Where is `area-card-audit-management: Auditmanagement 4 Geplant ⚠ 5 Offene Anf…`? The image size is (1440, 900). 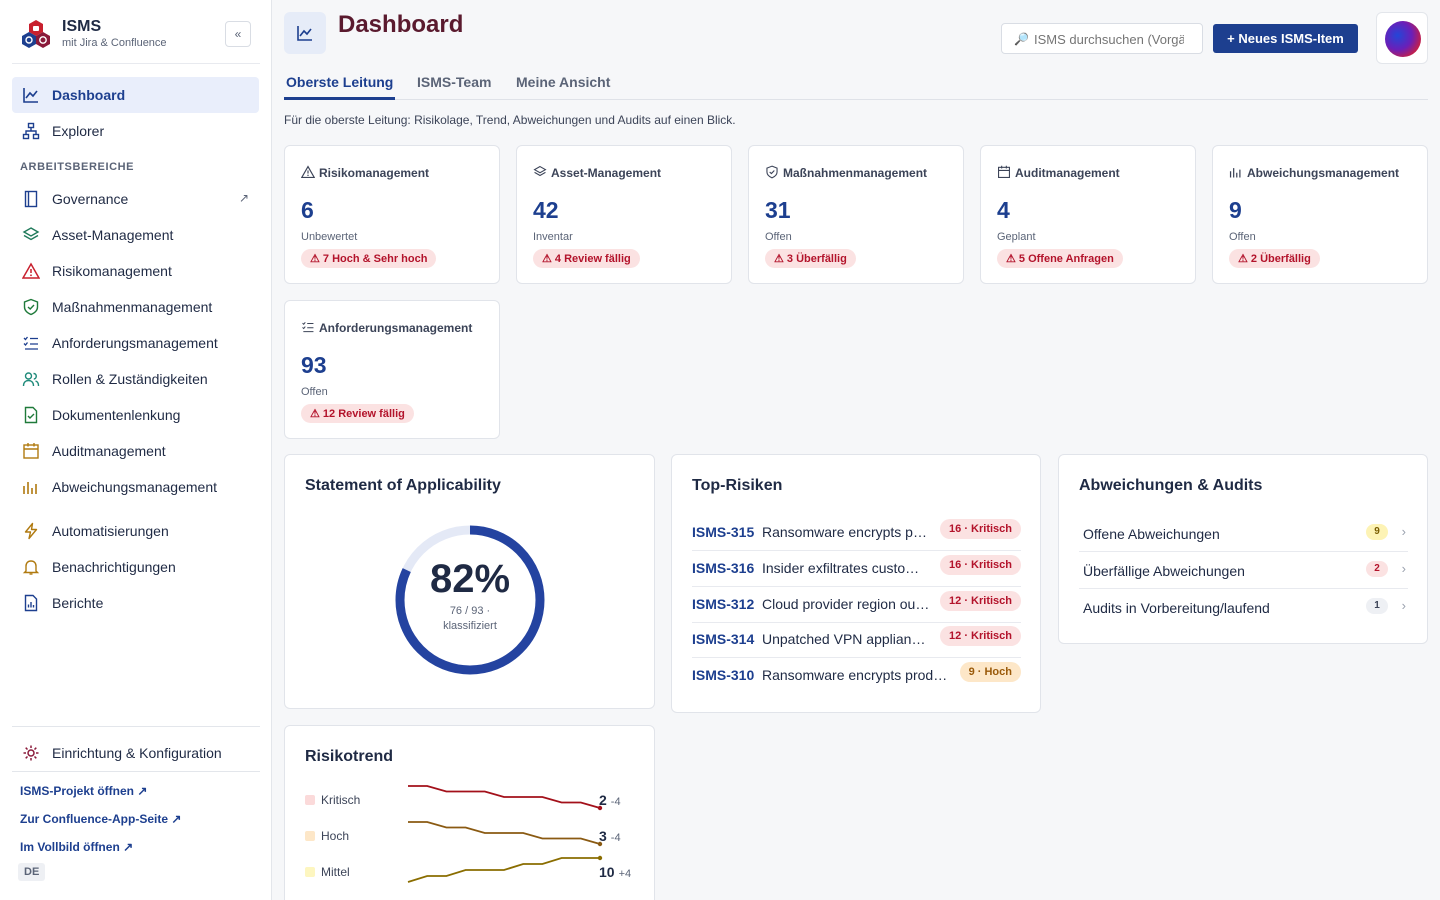
area-card-audit-management: Auditmanagement 4 Geplant ⚠ 5 Offene Anf… is located at coordinates (1088, 214).